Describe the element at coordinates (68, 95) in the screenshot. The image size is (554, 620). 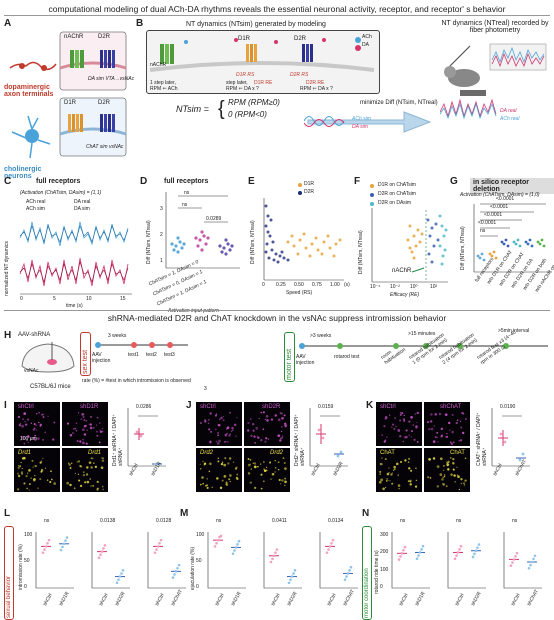
I see `panel-a-schematic` at that location.